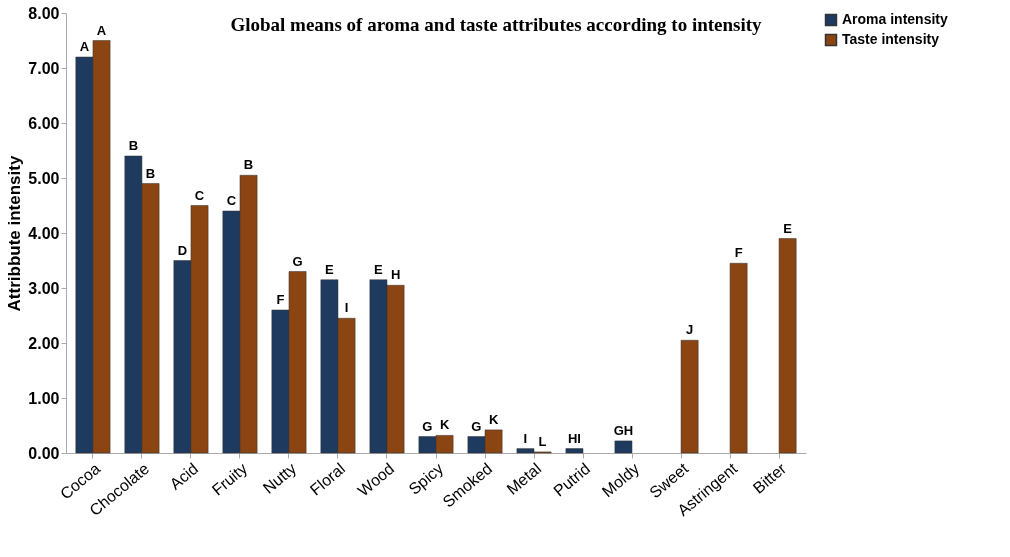 The image size is (1010, 557). I want to click on legend-label: Taste intensity, so click(891, 39).